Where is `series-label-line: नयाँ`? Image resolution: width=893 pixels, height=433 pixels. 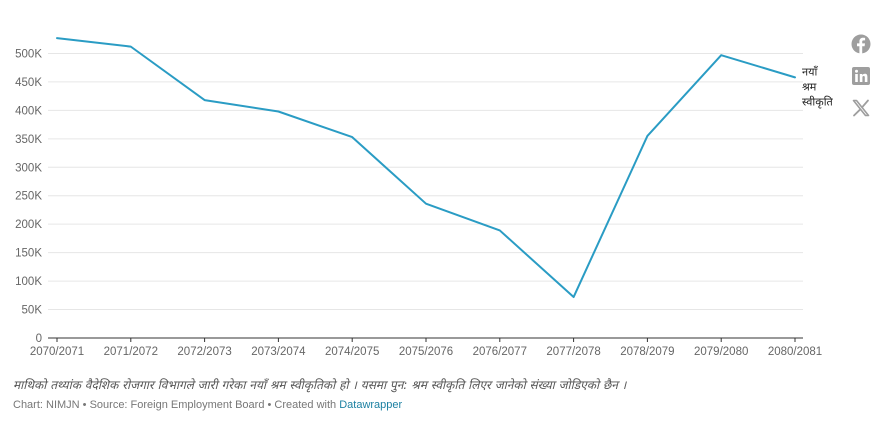
series-label-line: नयाँ is located at coordinates (810, 71).